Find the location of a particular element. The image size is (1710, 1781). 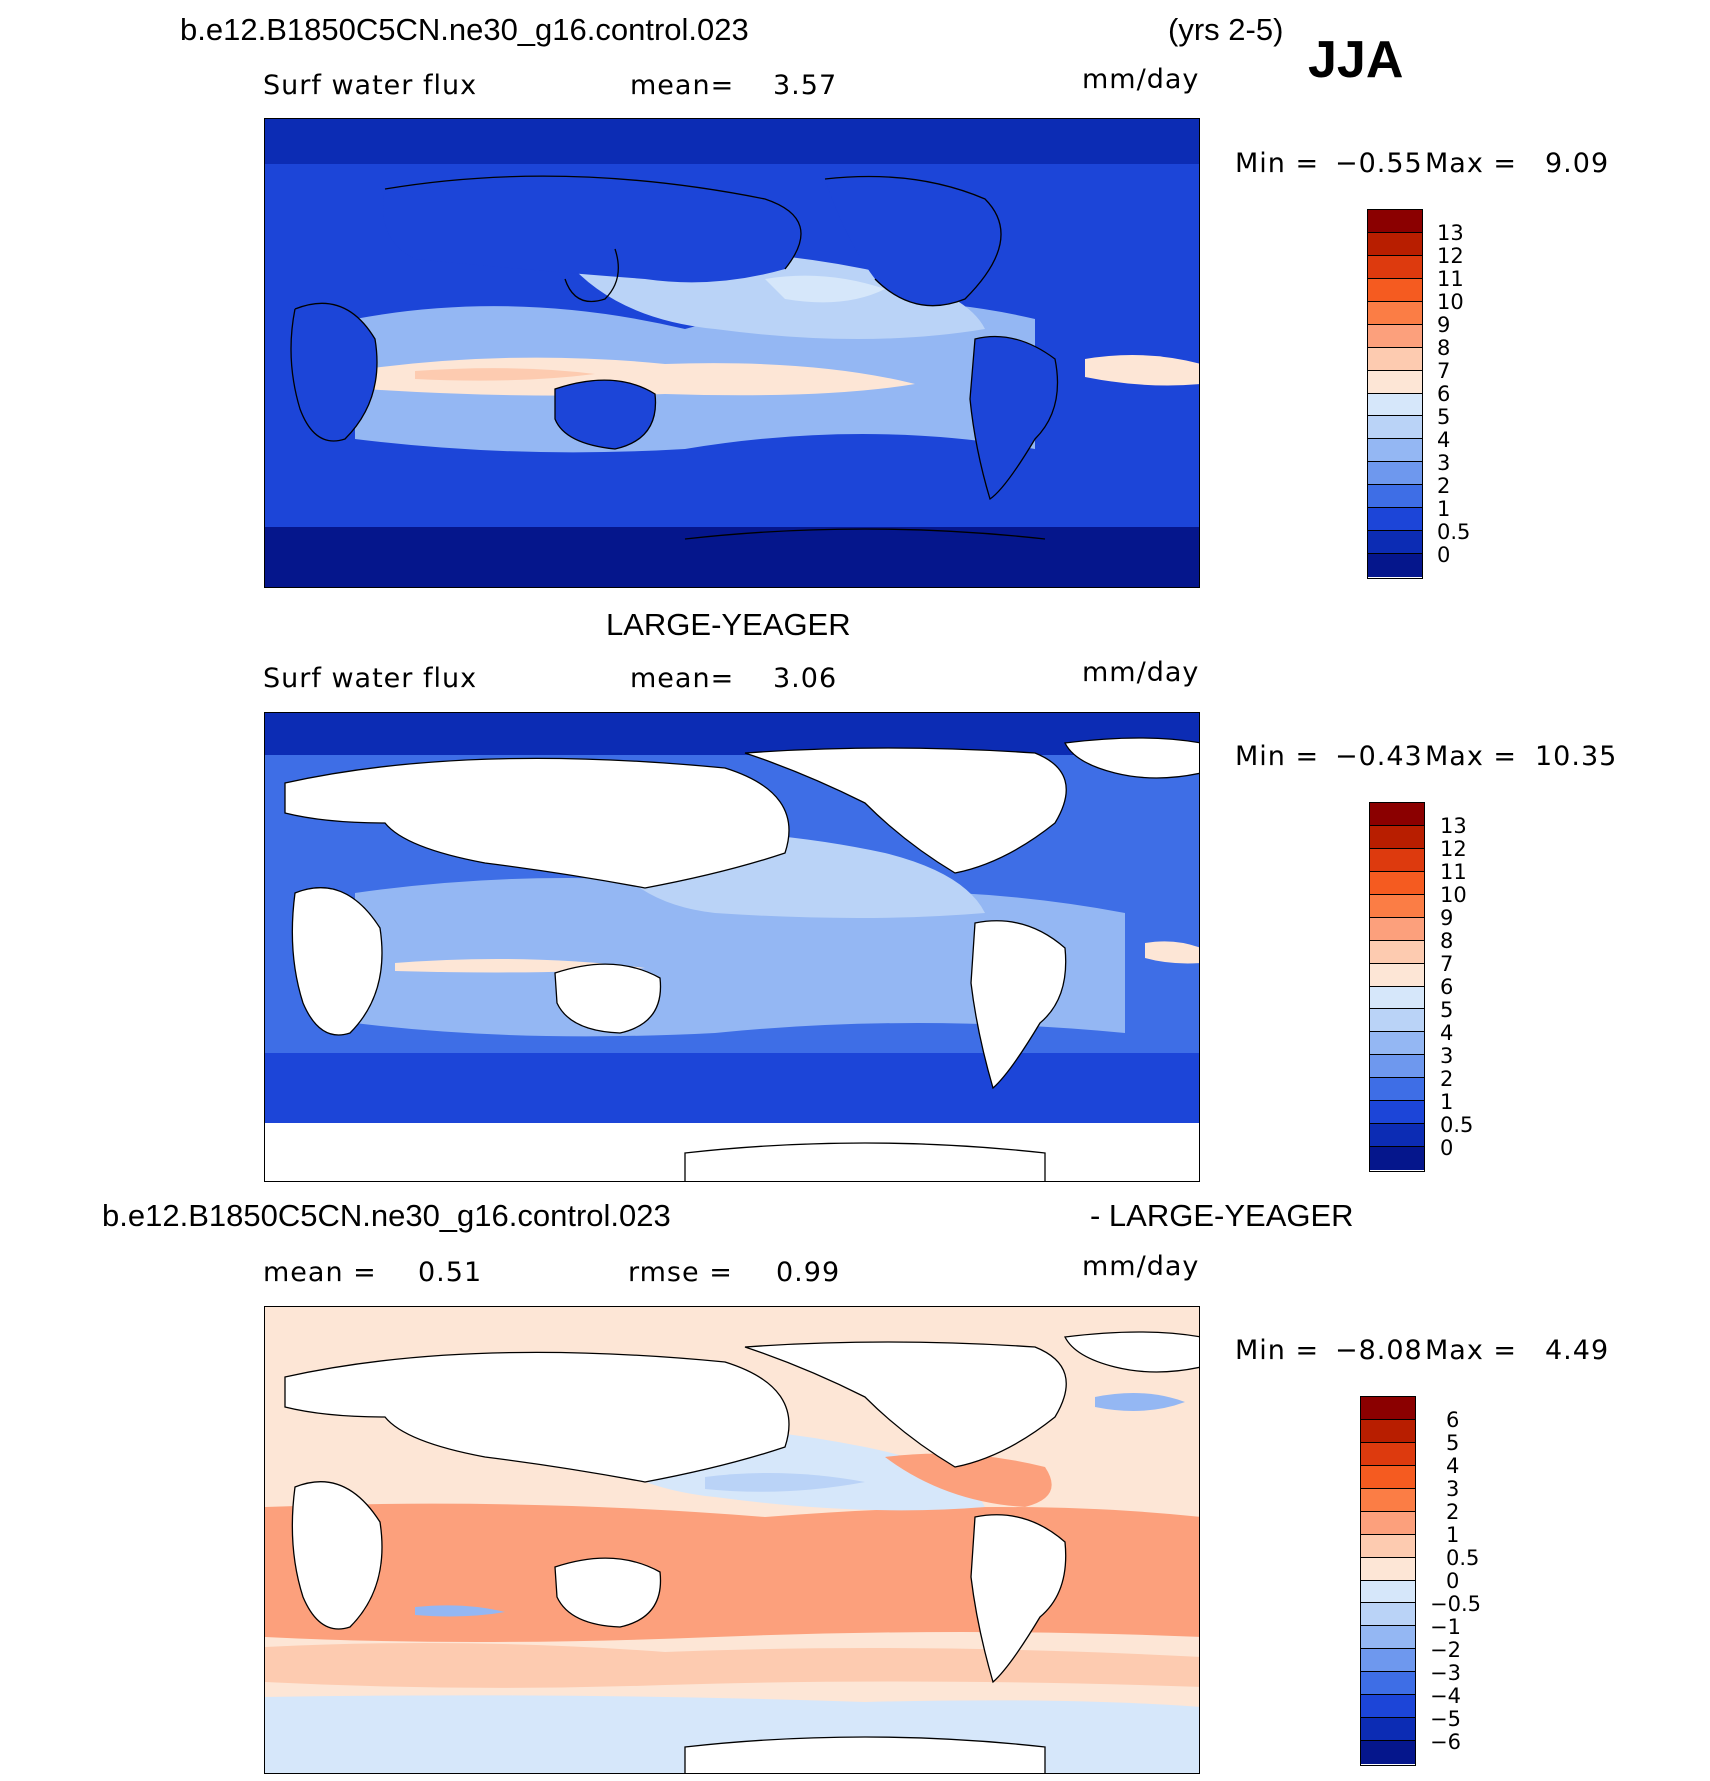

panel1-max-value: 9.09 is located at coordinates (1577, 163).